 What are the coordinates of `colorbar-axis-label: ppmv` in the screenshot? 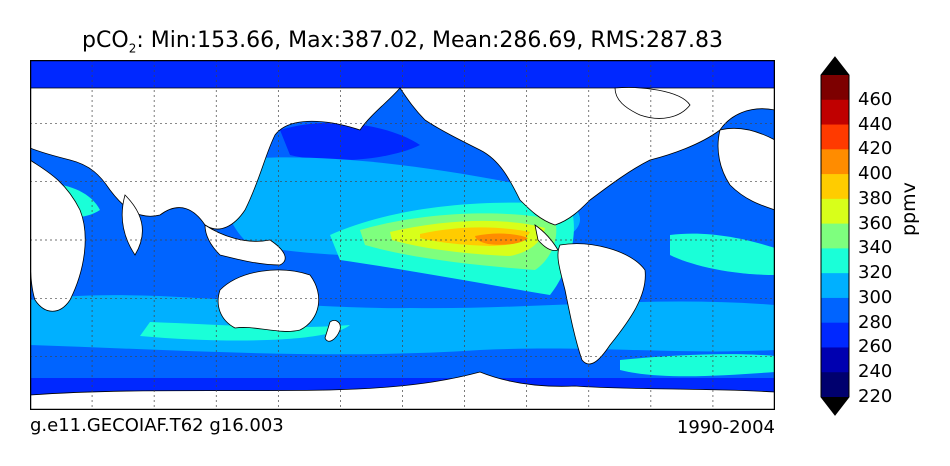 It's located at (909, 209).